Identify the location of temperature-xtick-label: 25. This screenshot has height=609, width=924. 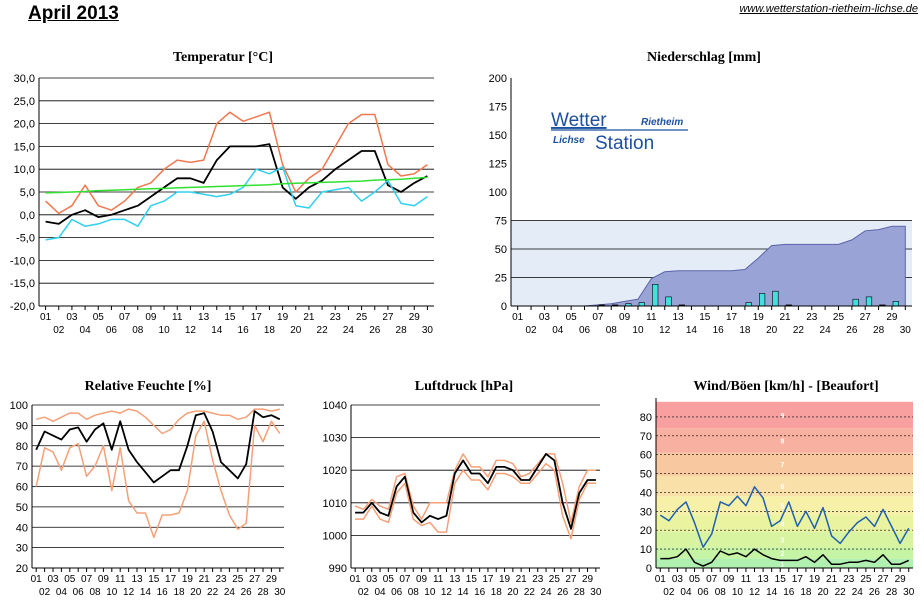
(362, 317).